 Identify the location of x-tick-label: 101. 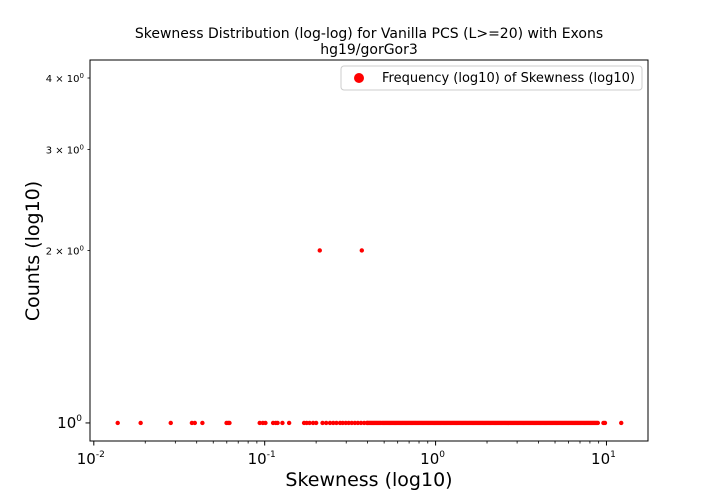
(603, 459).